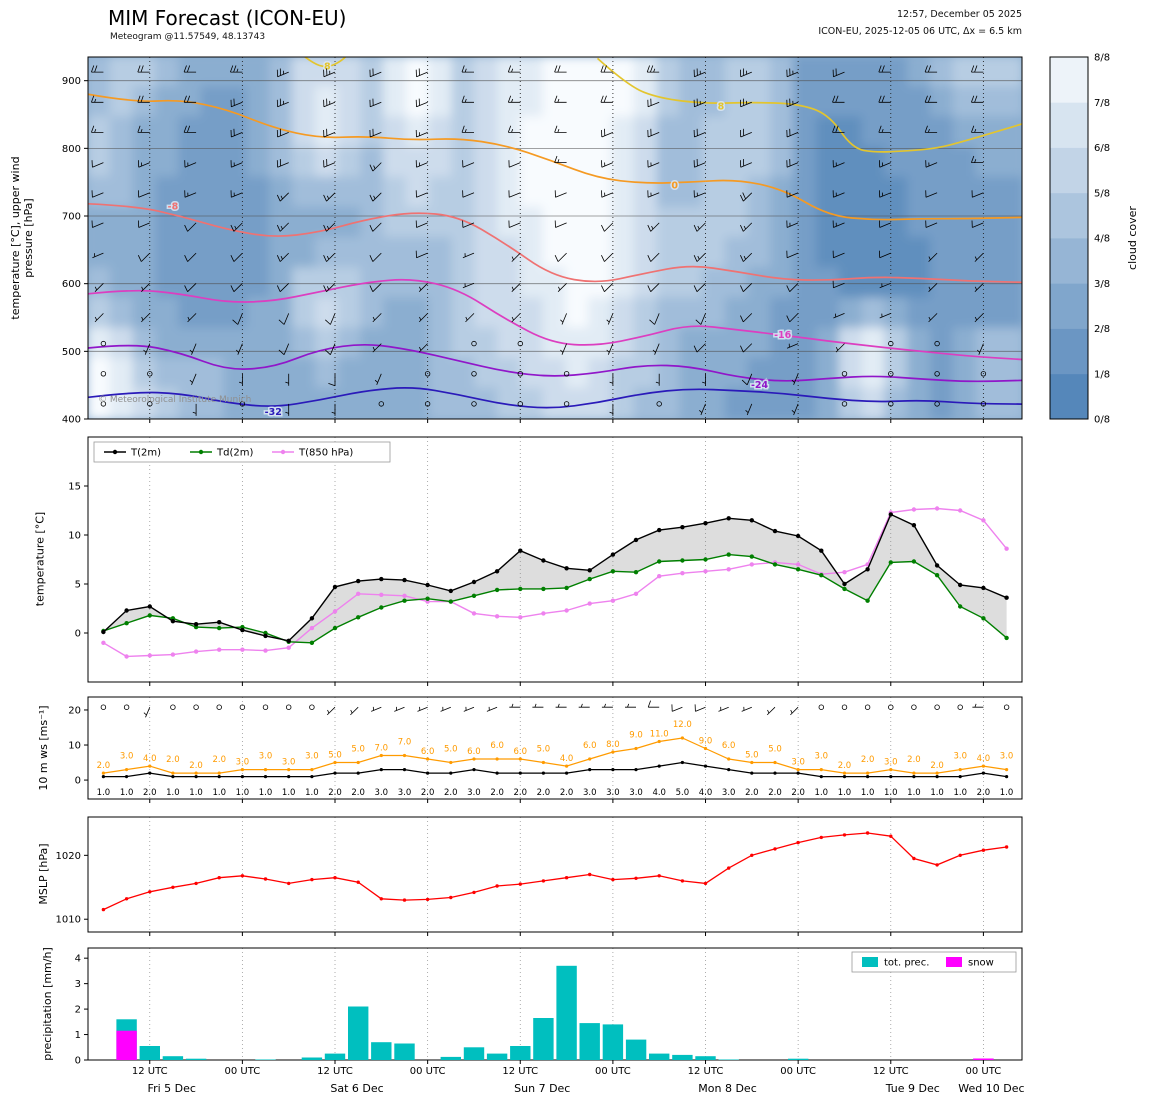 The height and width of the screenshot is (1105, 1155). What do you see at coordinates (68, 920) in the screenshot?
I see `svg-text: 1010` at bounding box center [68, 920].